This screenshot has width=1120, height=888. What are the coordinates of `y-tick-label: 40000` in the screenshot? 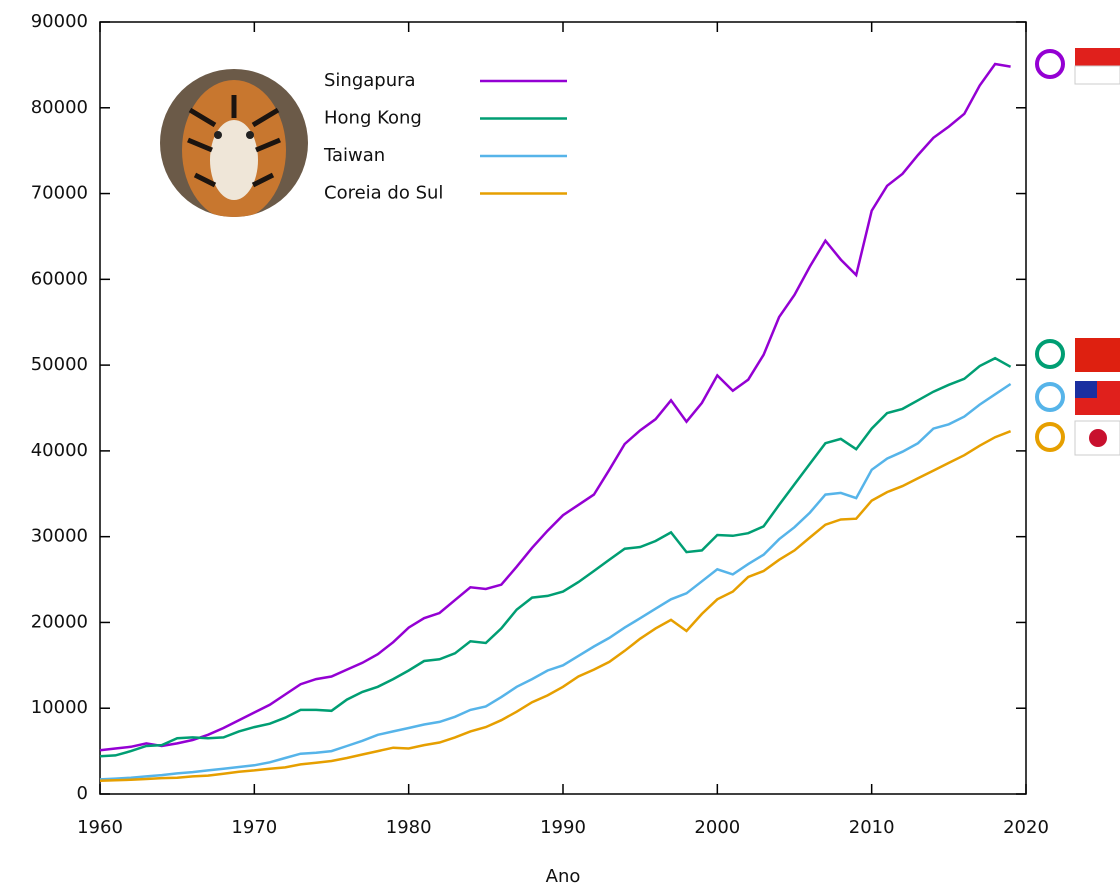 It's located at (59, 450).